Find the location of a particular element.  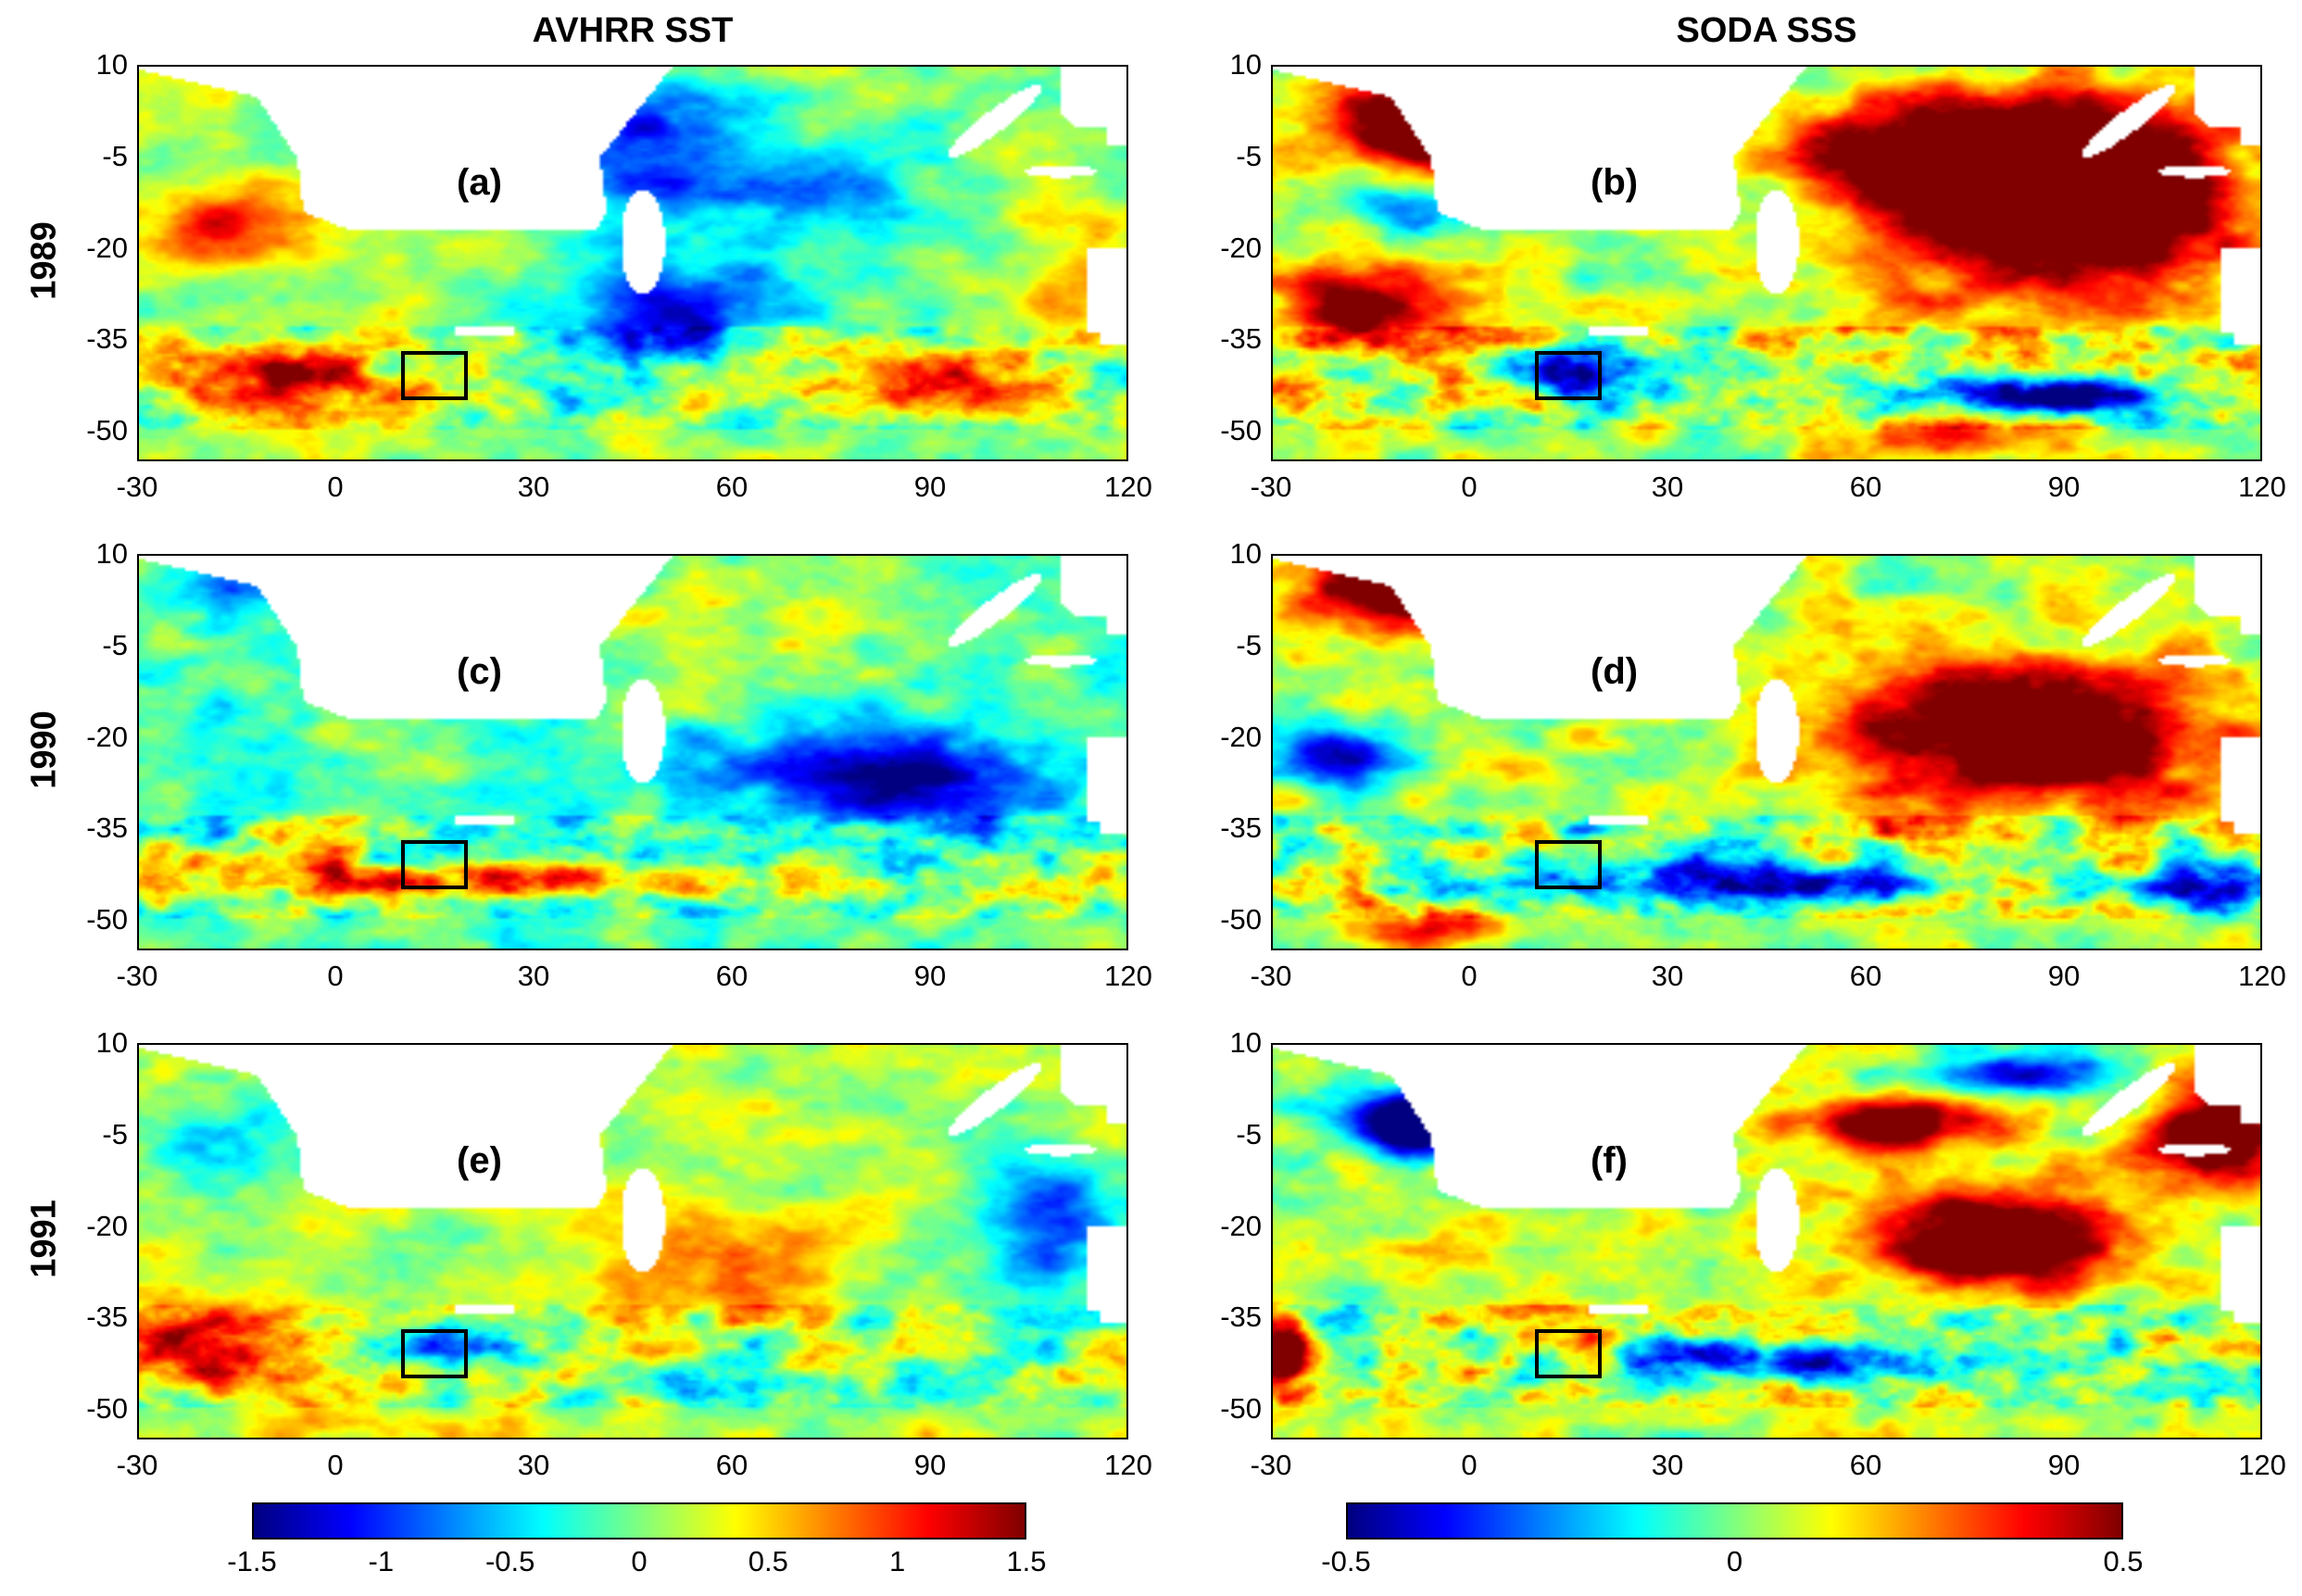

panel-letter: (a) is located at coordinates (479, 182).